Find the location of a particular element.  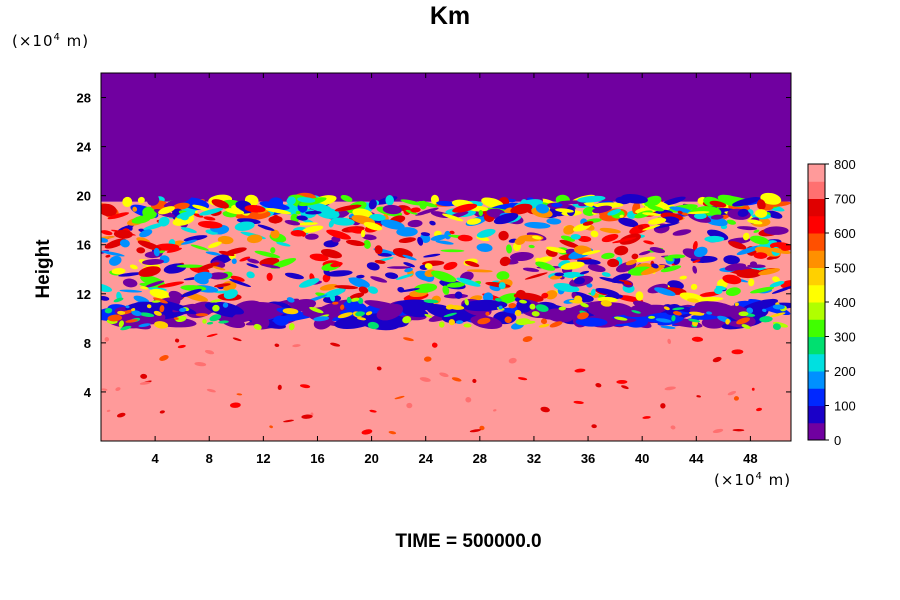

x-tick-label: 44 is located at coordinates (696, 458).